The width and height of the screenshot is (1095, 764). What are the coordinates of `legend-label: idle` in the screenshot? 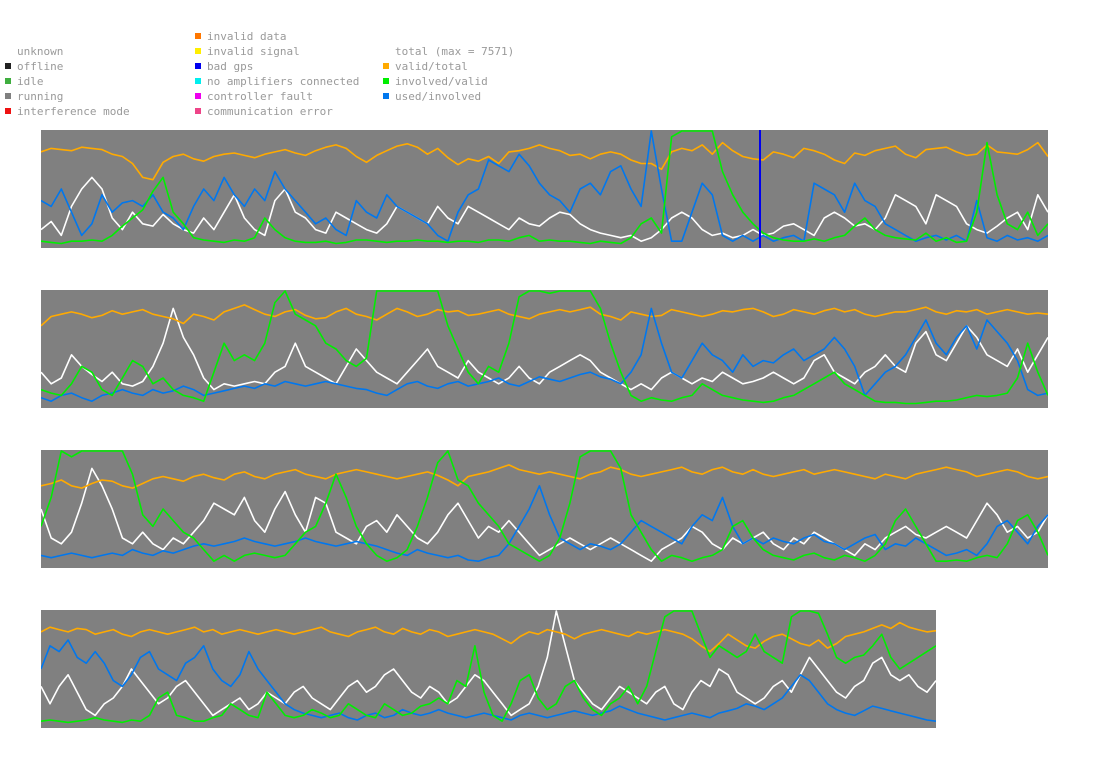 It's located at (30, 81).